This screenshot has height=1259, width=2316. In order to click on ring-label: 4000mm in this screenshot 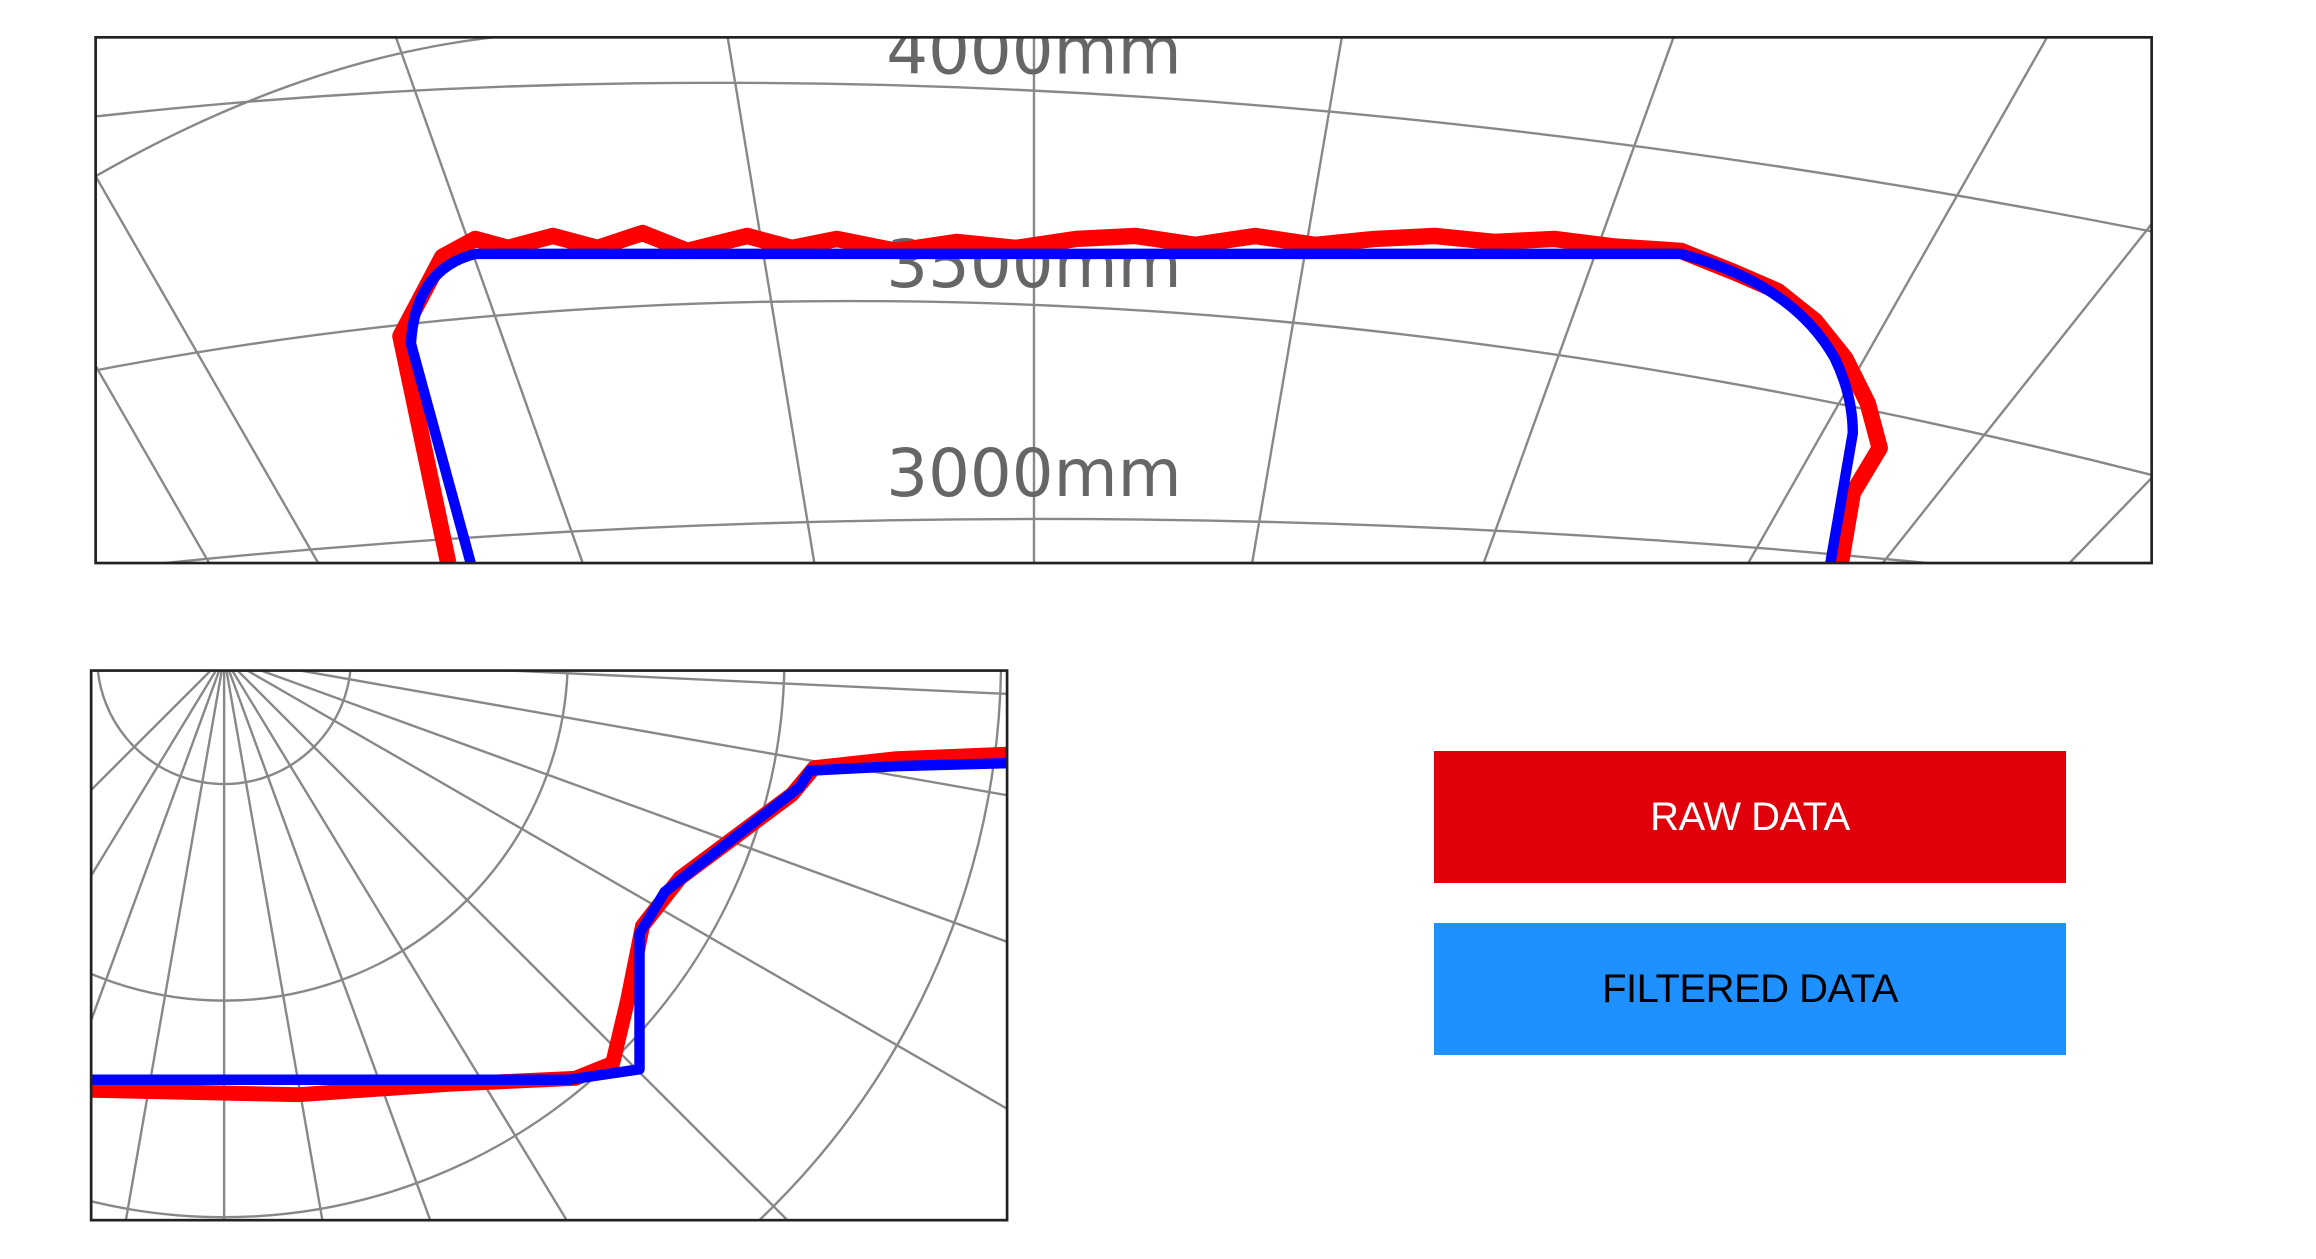, I will do `click(1033, 51)`.